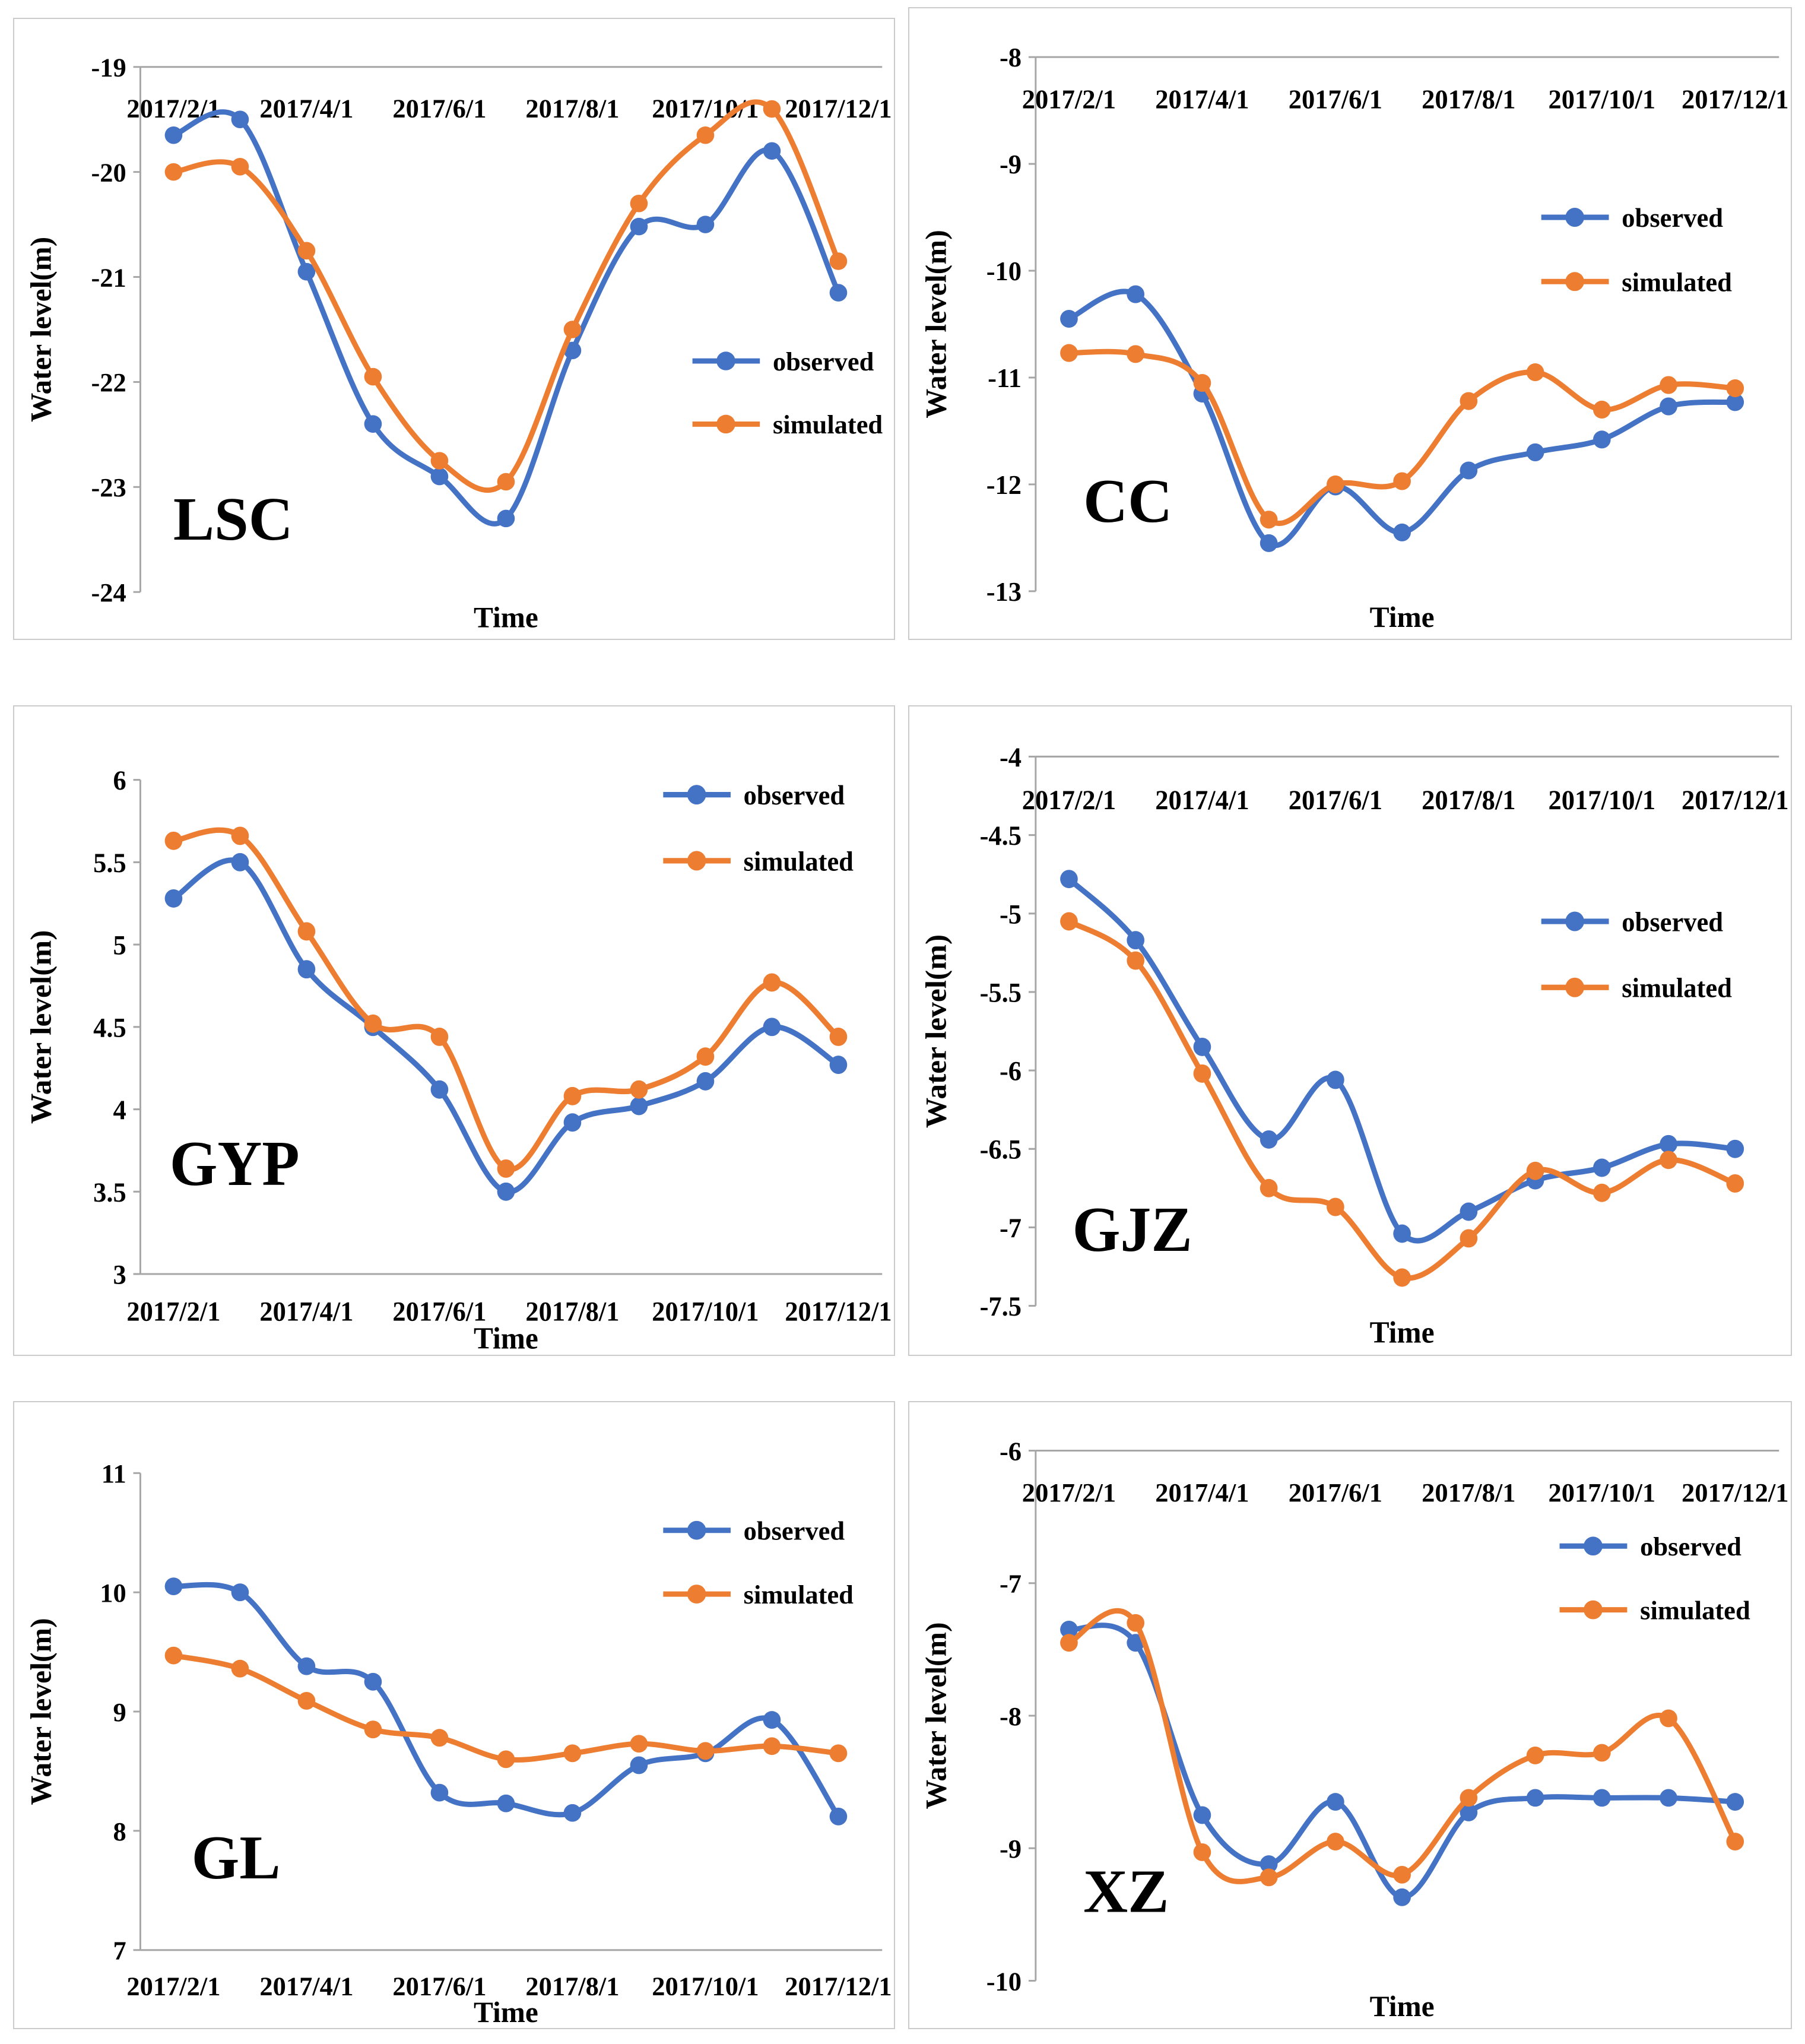 This screenshot has height=2044, width=1805. What do you see at coordinates (1127, 500) in the screenshot?
I see `station-label: CC` at bounding box center [1127, 500].